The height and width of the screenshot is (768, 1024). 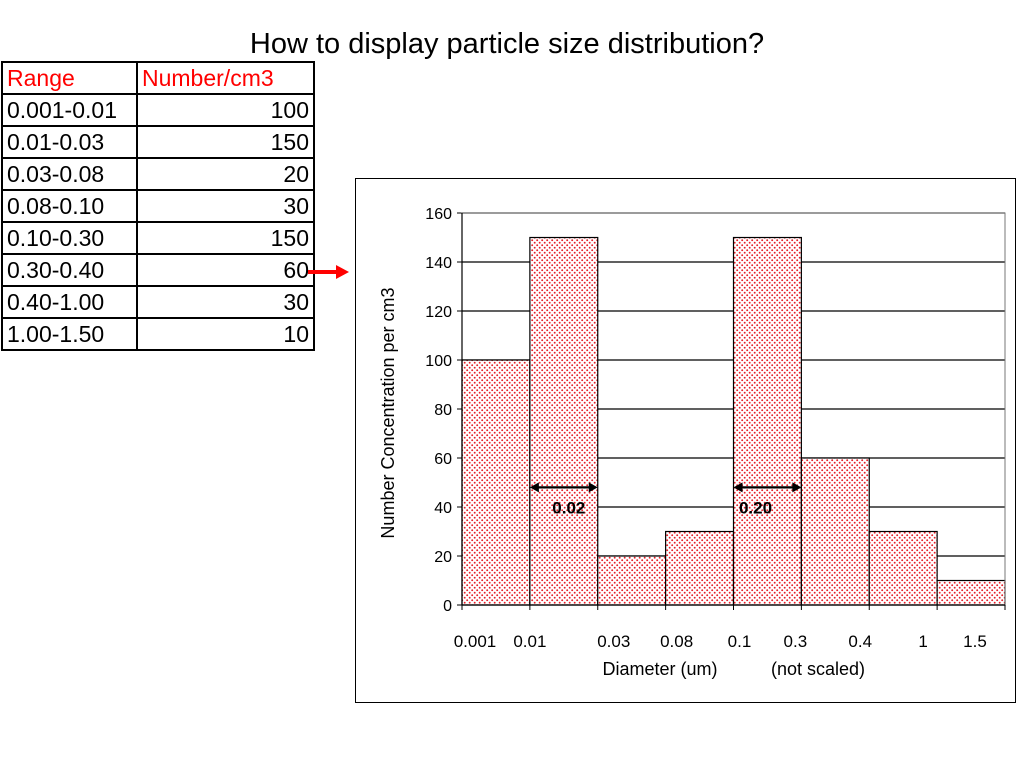 I want to click on number-cell: 100, so click(x=225, y=110).